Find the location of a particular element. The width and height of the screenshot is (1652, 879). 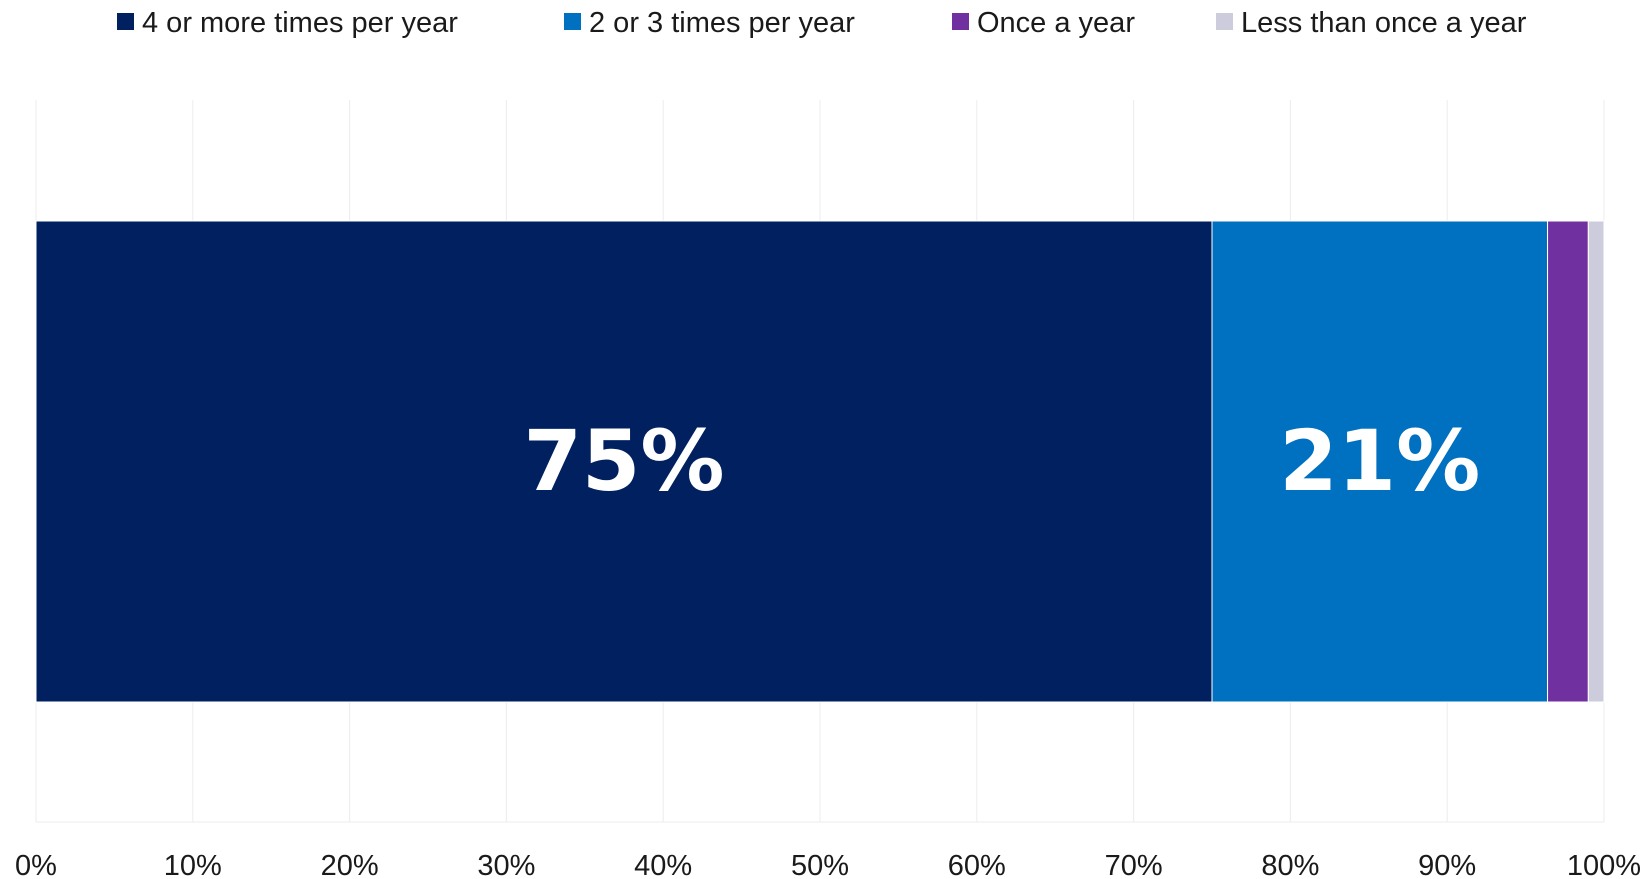

x-tick-label: 30% is located at coordinates (506, 864).